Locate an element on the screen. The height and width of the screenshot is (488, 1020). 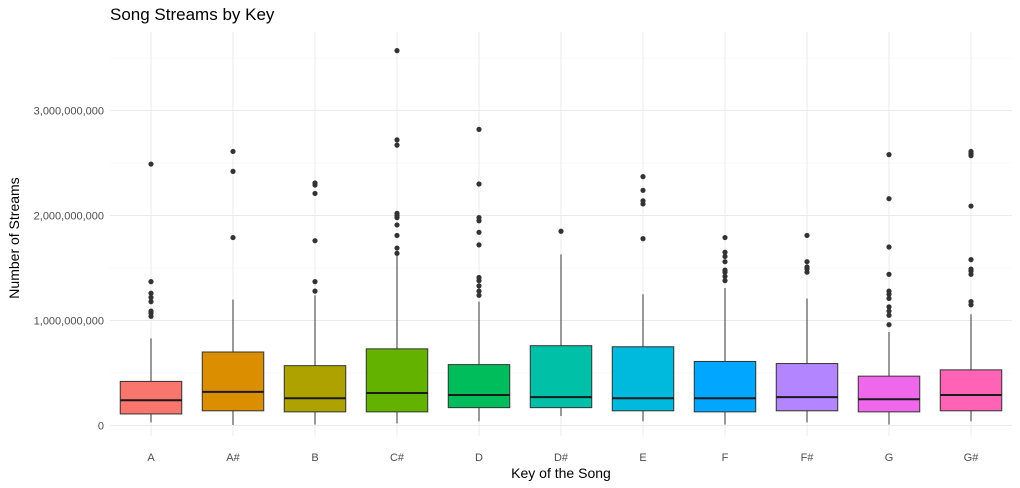
x-axis-title: Key of the Song is located at coordinates (561, 473).